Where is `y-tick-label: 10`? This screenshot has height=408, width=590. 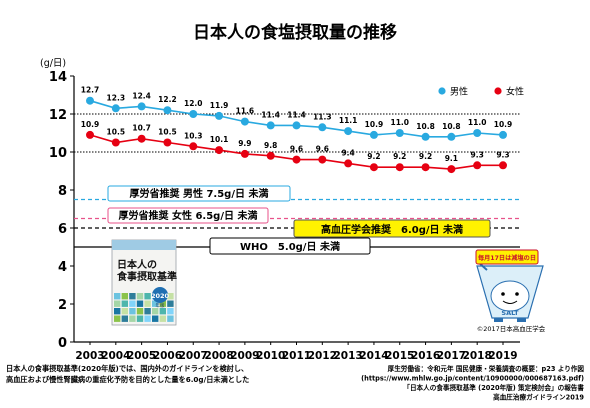
y-tick-label: 10 is located at coordinates (58, 153).